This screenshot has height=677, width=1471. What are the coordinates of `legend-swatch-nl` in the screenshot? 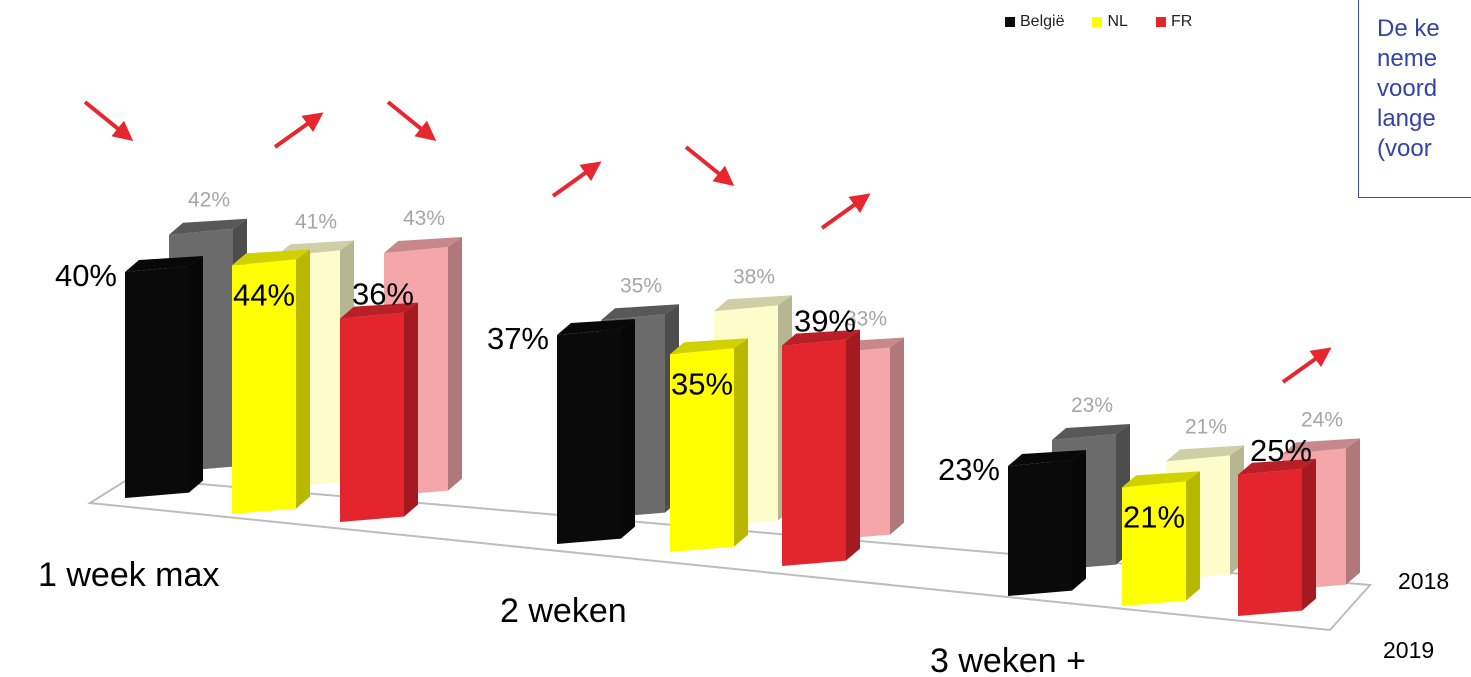 It's located at (1097, 22).